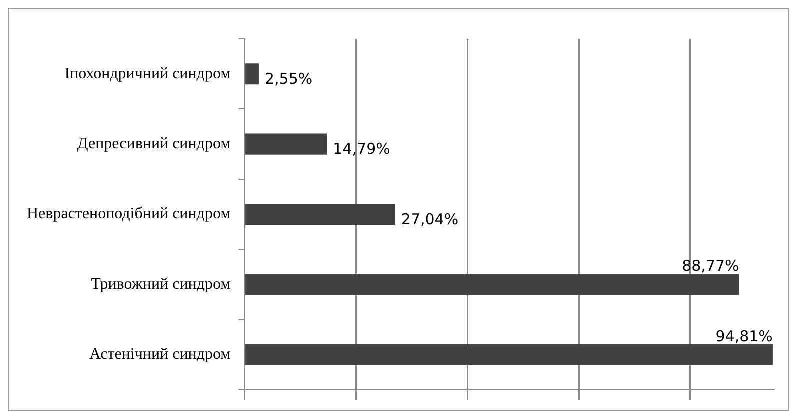 The height and width of the screenshot is (419, 797). Describe the element at coordinates (711, 266) in the screenshot. I see `data-label: 88,77%` at that location.